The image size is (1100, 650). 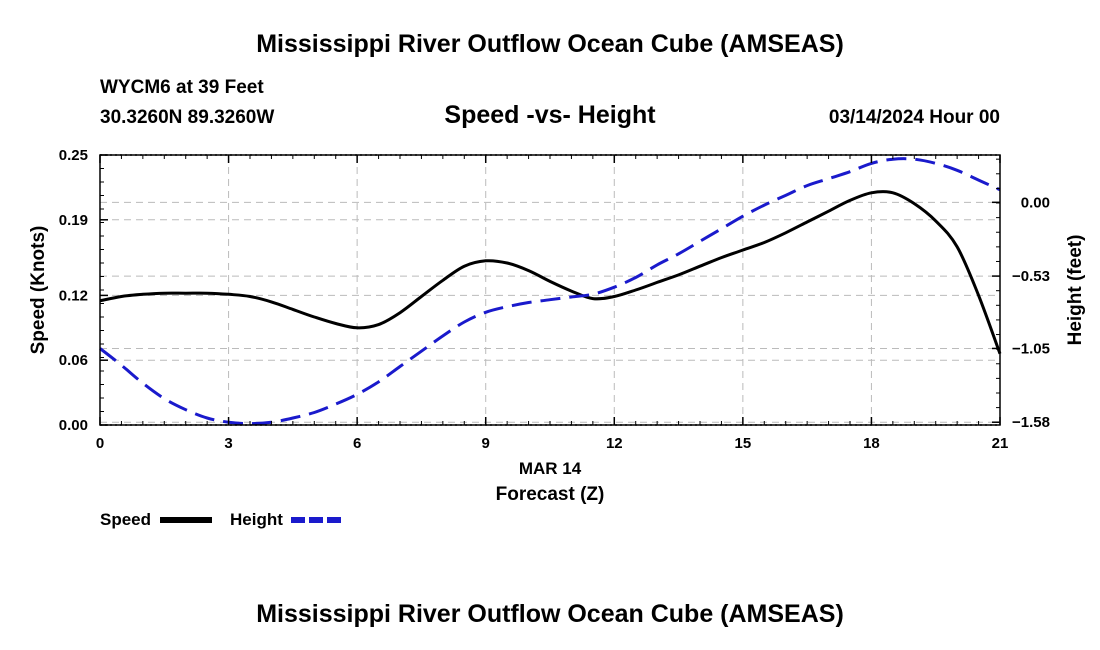 What do you see at coordinates (125, 519) in the screenshot?
I see `legend-label-speed: Speed` at bounding box center [125, 519].